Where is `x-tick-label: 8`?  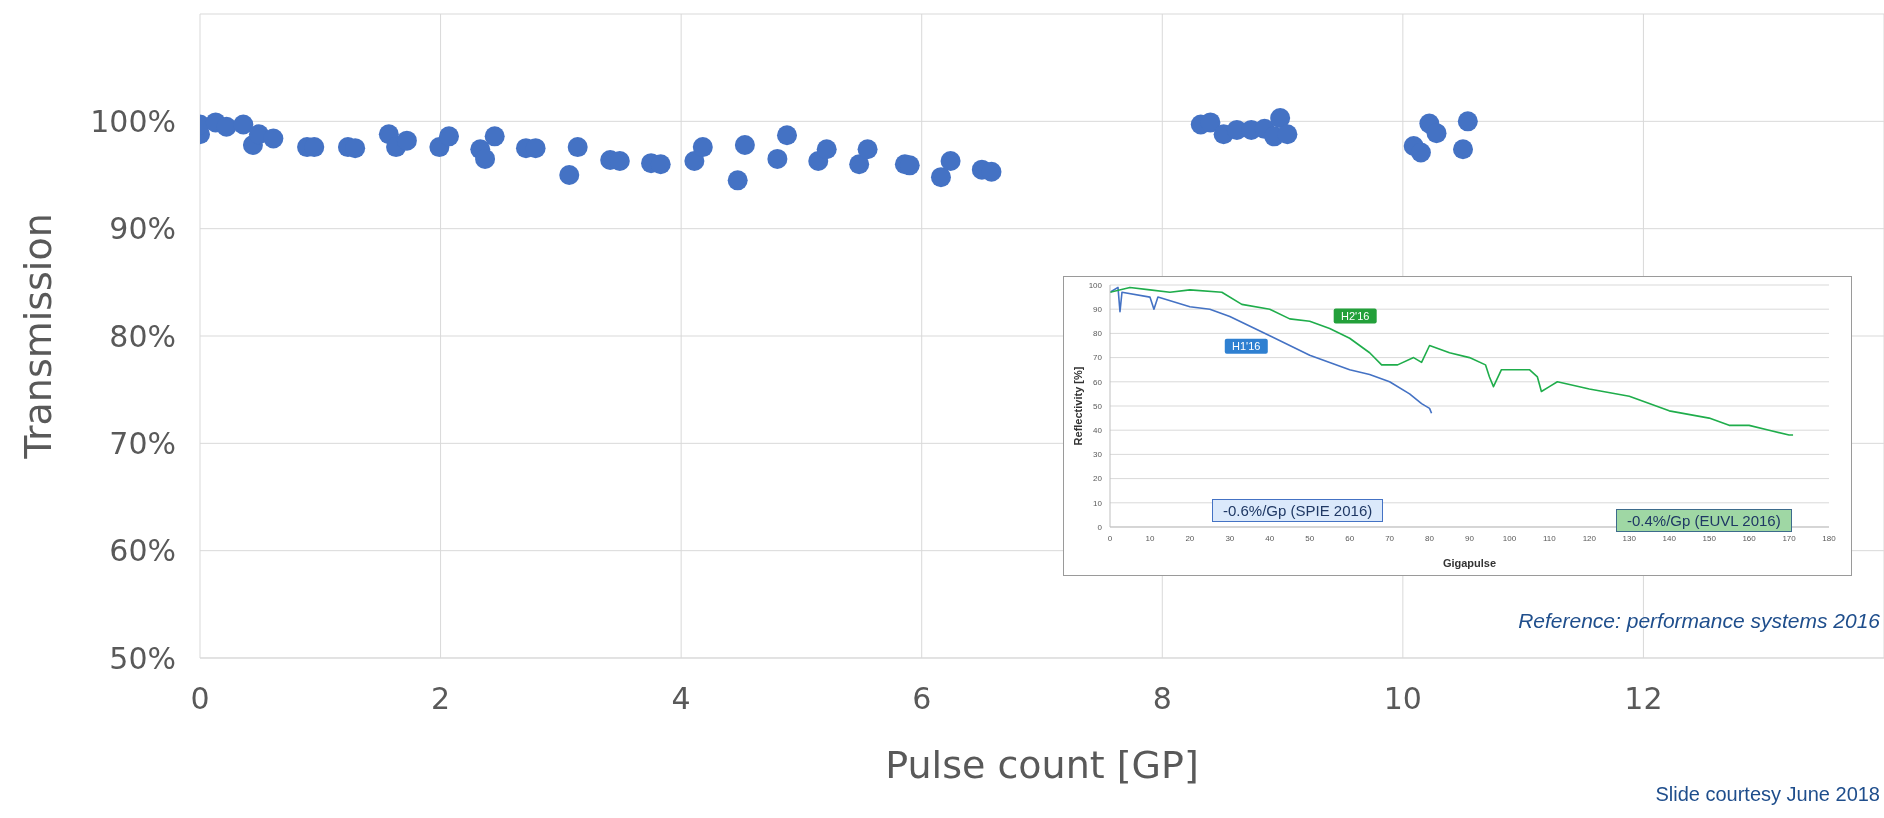 x-tick-label: 8 is located at coordinates (1162, 699).